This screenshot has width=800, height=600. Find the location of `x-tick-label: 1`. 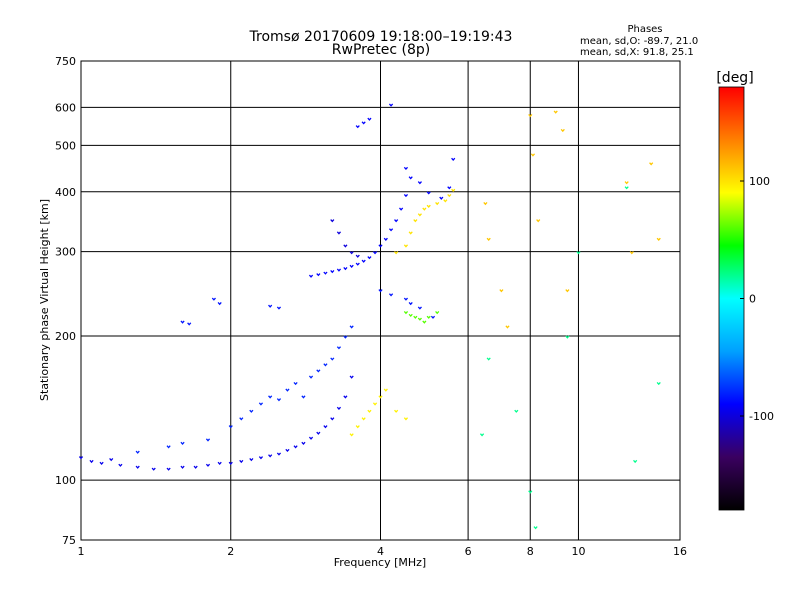

x-tick-label: 1 is located at coordinates (81, 551).